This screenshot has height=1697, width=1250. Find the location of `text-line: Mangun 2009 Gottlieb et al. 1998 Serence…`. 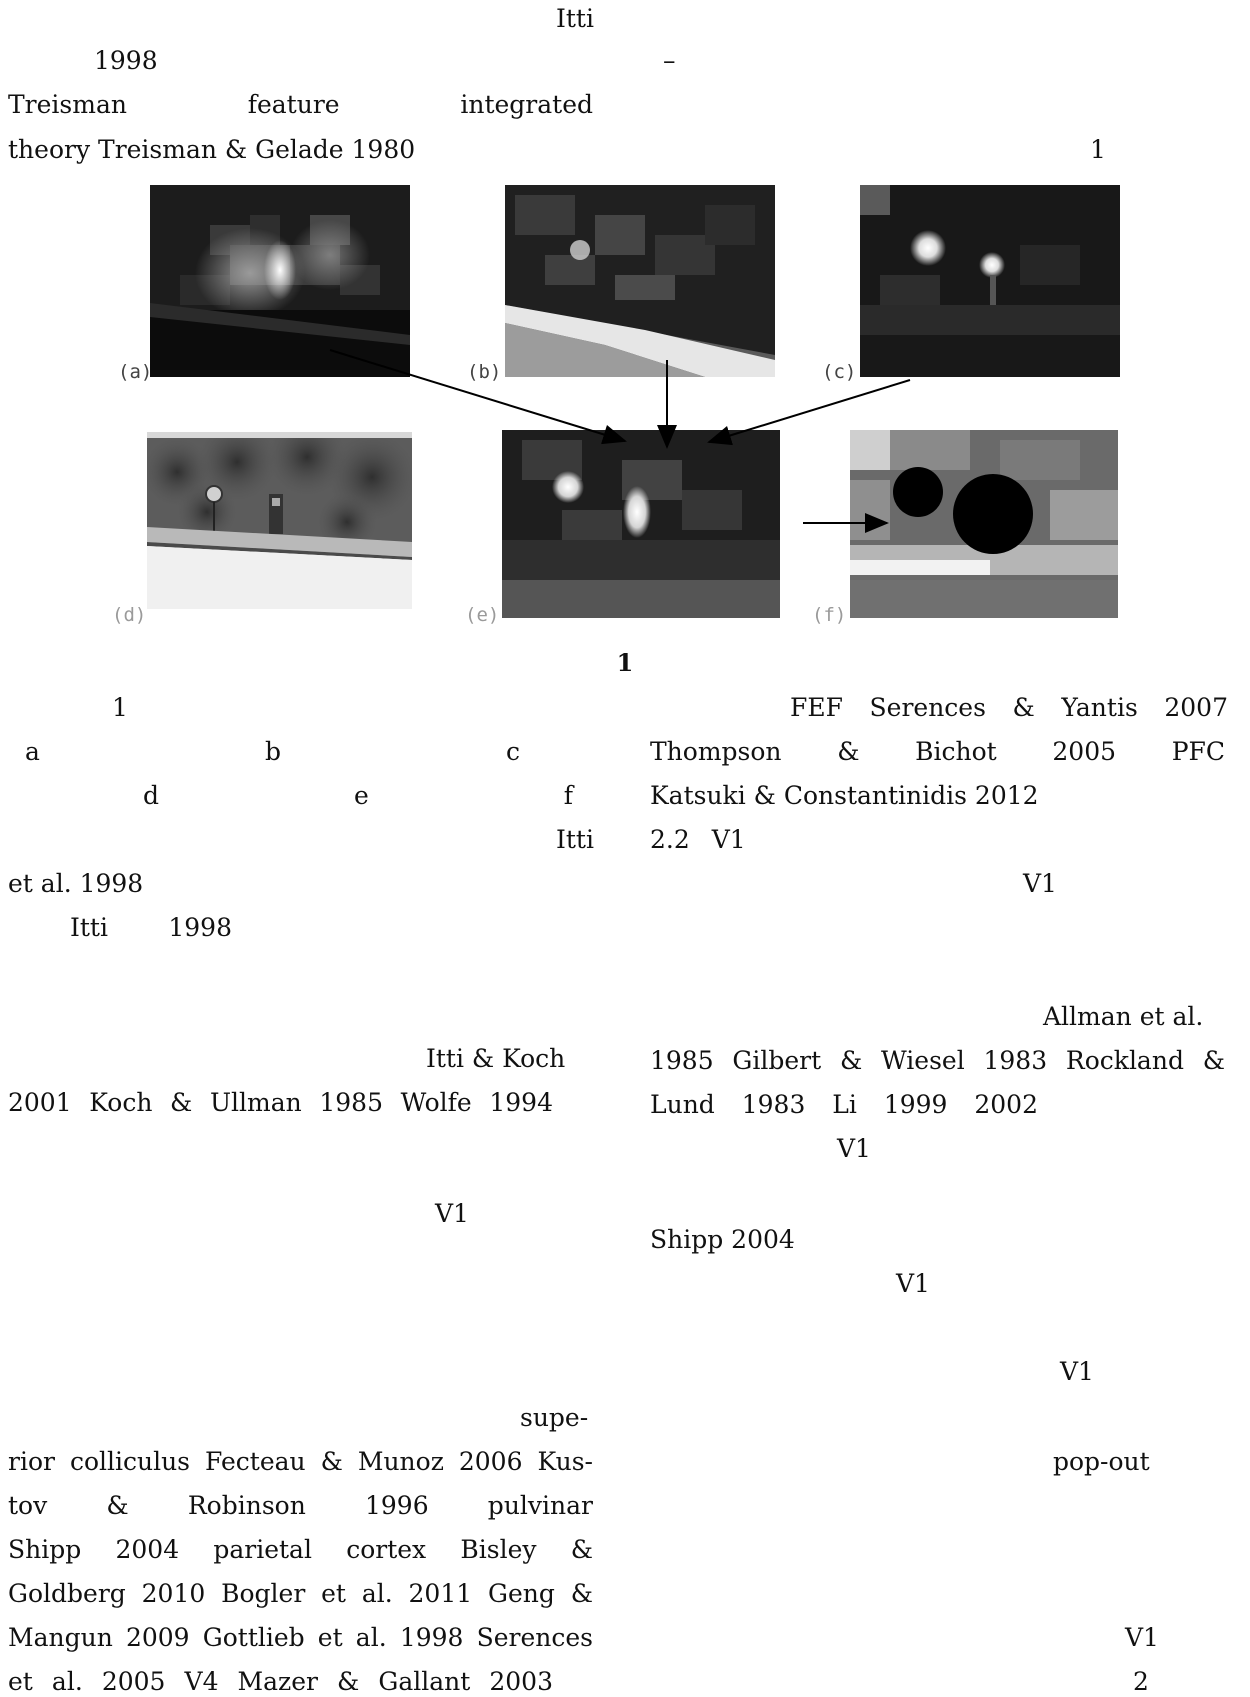

text-line: Mangun 2009 Gottlieb et al. 1998 Serence… is located at coordinates (300, 1637).